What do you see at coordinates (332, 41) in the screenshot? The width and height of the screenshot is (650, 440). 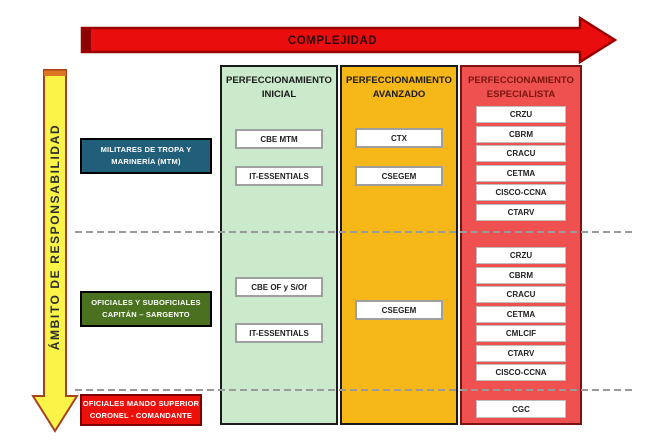 I see `complexity-axis-label: COMPLEJIDAD` at bounding box center [332, 41].